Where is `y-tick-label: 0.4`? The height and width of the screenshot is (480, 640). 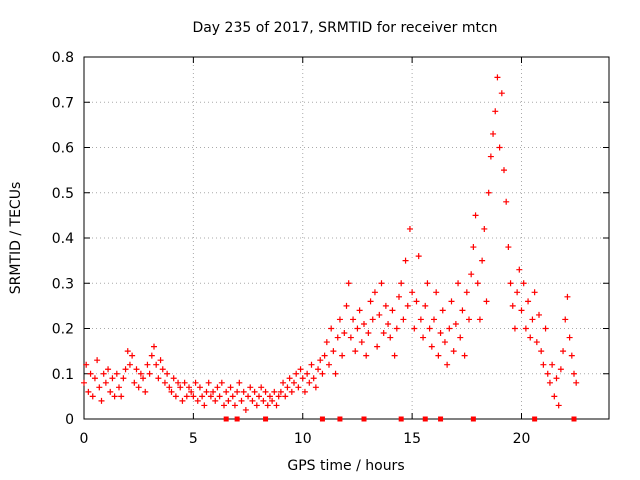 y-tick-label: 0.4 is located at coordinates (63, 239).